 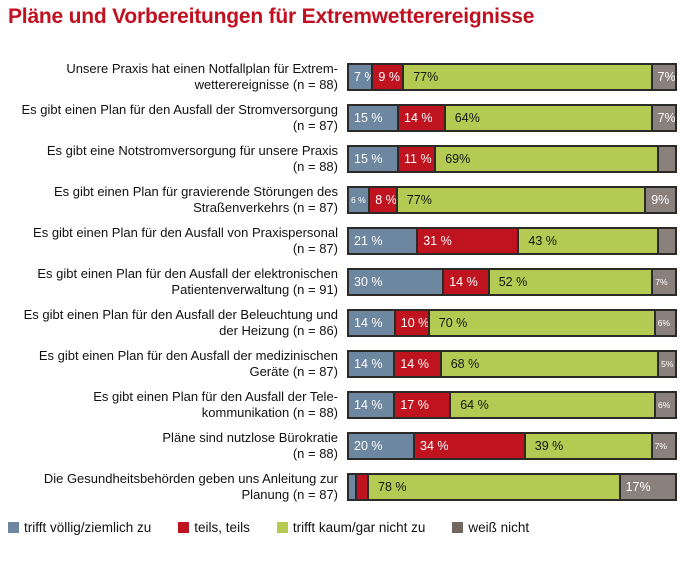 I want to click on segment-value-label: 52 %, so click(x=513, y=281).